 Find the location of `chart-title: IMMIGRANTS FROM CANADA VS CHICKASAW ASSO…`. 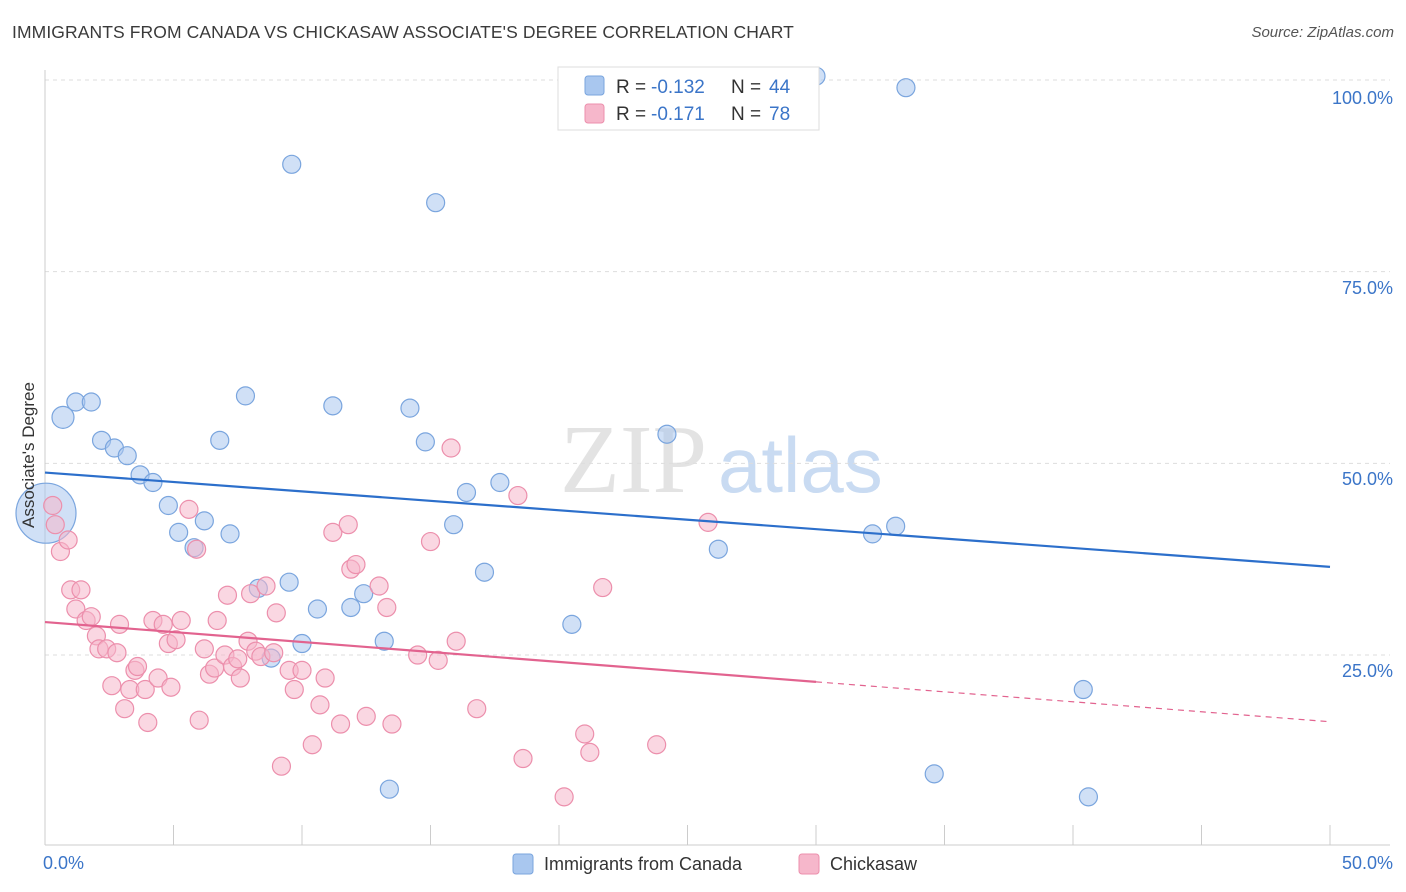

chart-title: IMMIGRANTS FROM CANADA VS CHICKASAW ASSO… is located at coordinates (403, 32).